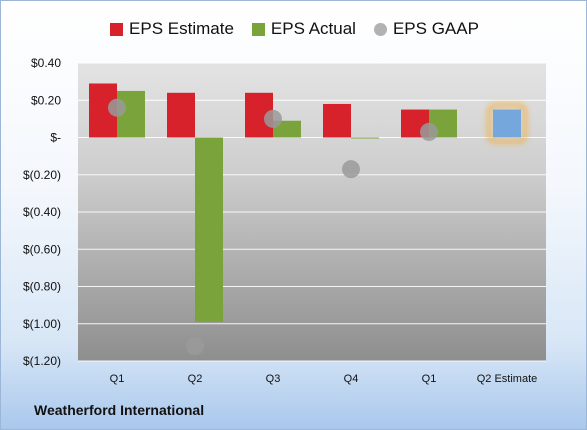 The width and height of the screenshot is (587, 430). Describe the element at coordinates (351, 379) in the screenshot. I see `x-tick-label: Q4` at that location.